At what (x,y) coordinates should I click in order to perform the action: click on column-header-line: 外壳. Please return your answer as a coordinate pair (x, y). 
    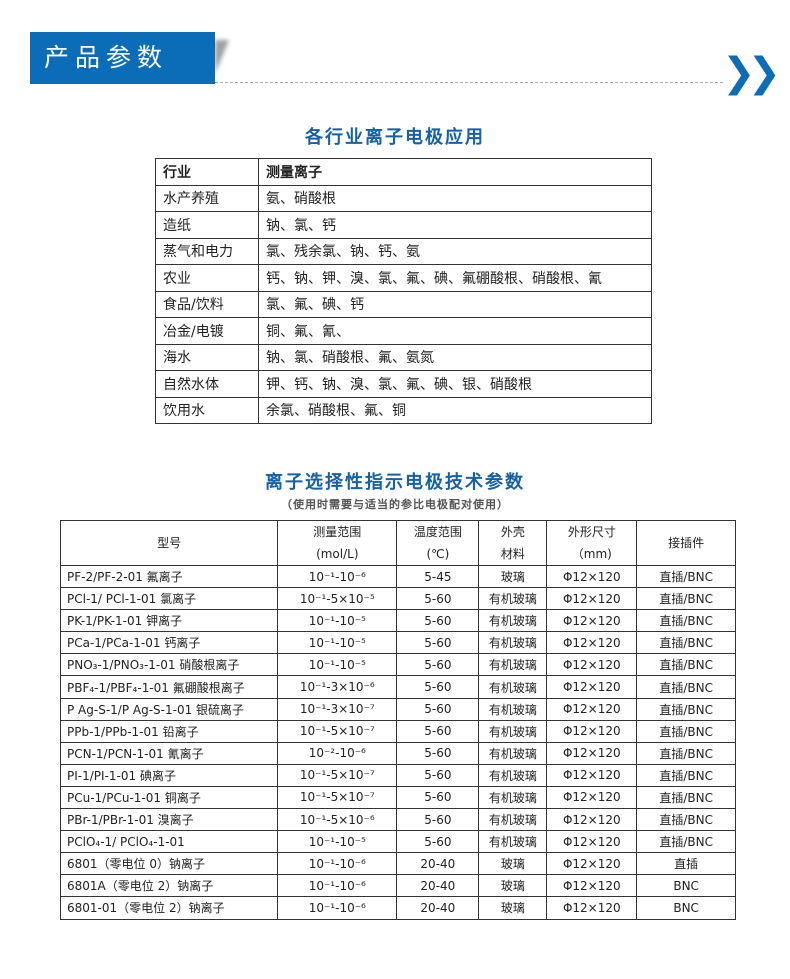
    Looking at the image, I should click on (512, 532).